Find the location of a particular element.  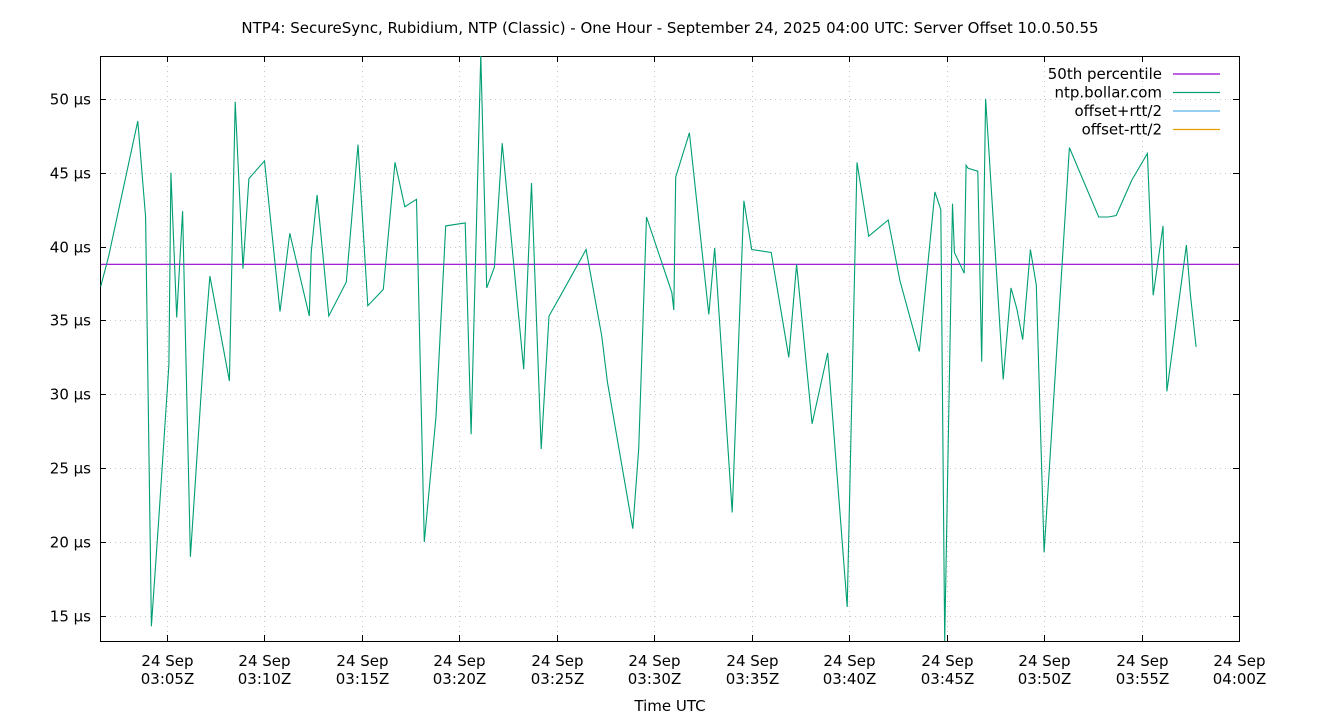

y-tick-label: 30 µs is located at coordinates (70, 395).